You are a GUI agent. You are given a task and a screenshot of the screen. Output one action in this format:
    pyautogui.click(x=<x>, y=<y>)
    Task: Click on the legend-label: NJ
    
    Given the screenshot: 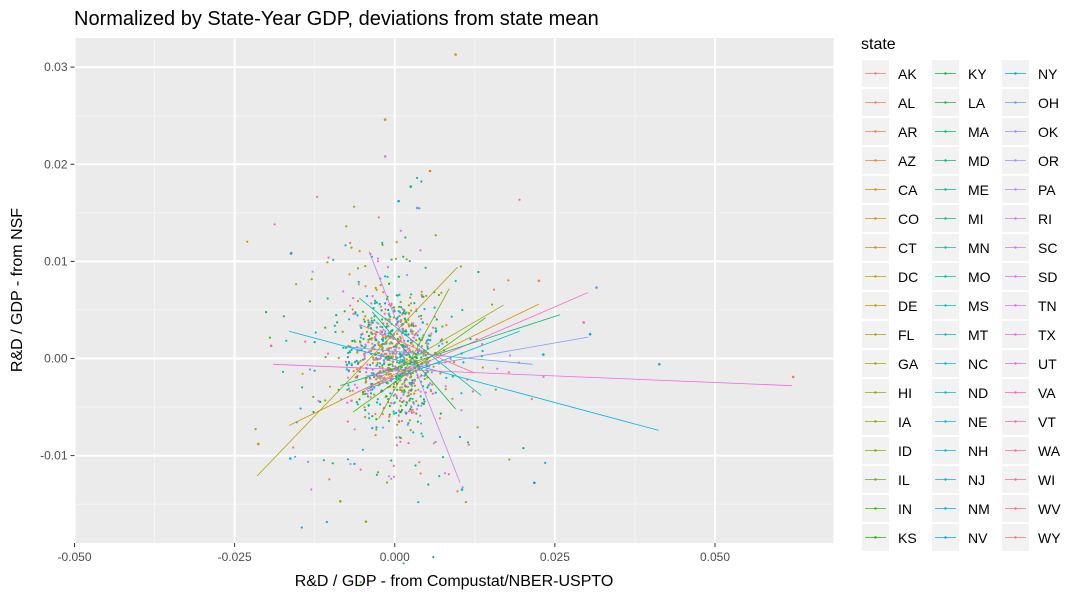 What is the action you would take?
    pyautogui.click(x=976, y=480)
    